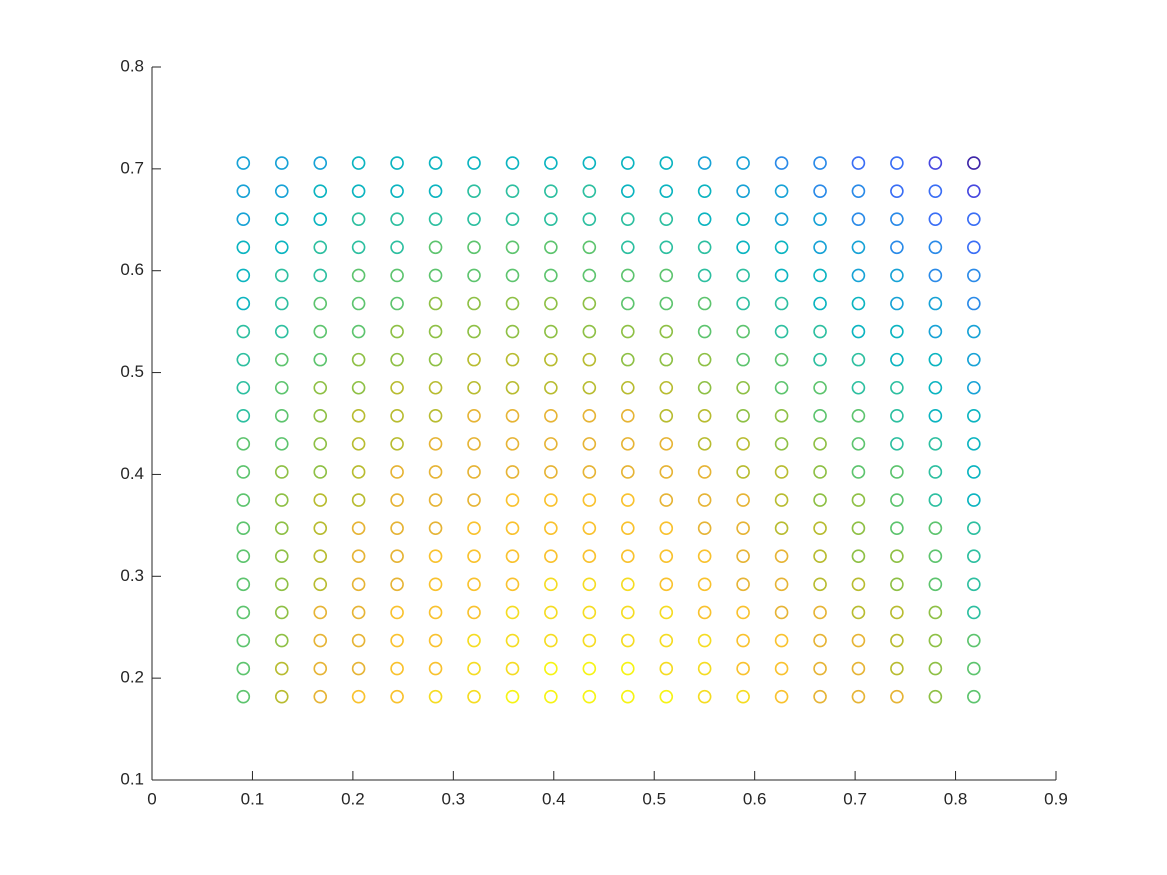 This screenshot has width=1167, height=875. I want to click on y-tick-label: 0.1, so click(132, 778).